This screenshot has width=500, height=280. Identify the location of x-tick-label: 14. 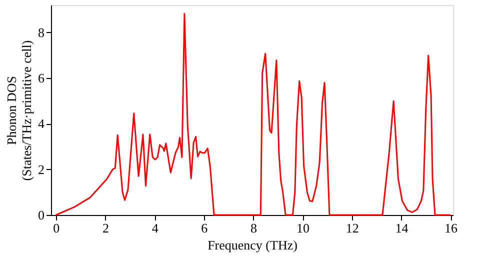
(402, 228).